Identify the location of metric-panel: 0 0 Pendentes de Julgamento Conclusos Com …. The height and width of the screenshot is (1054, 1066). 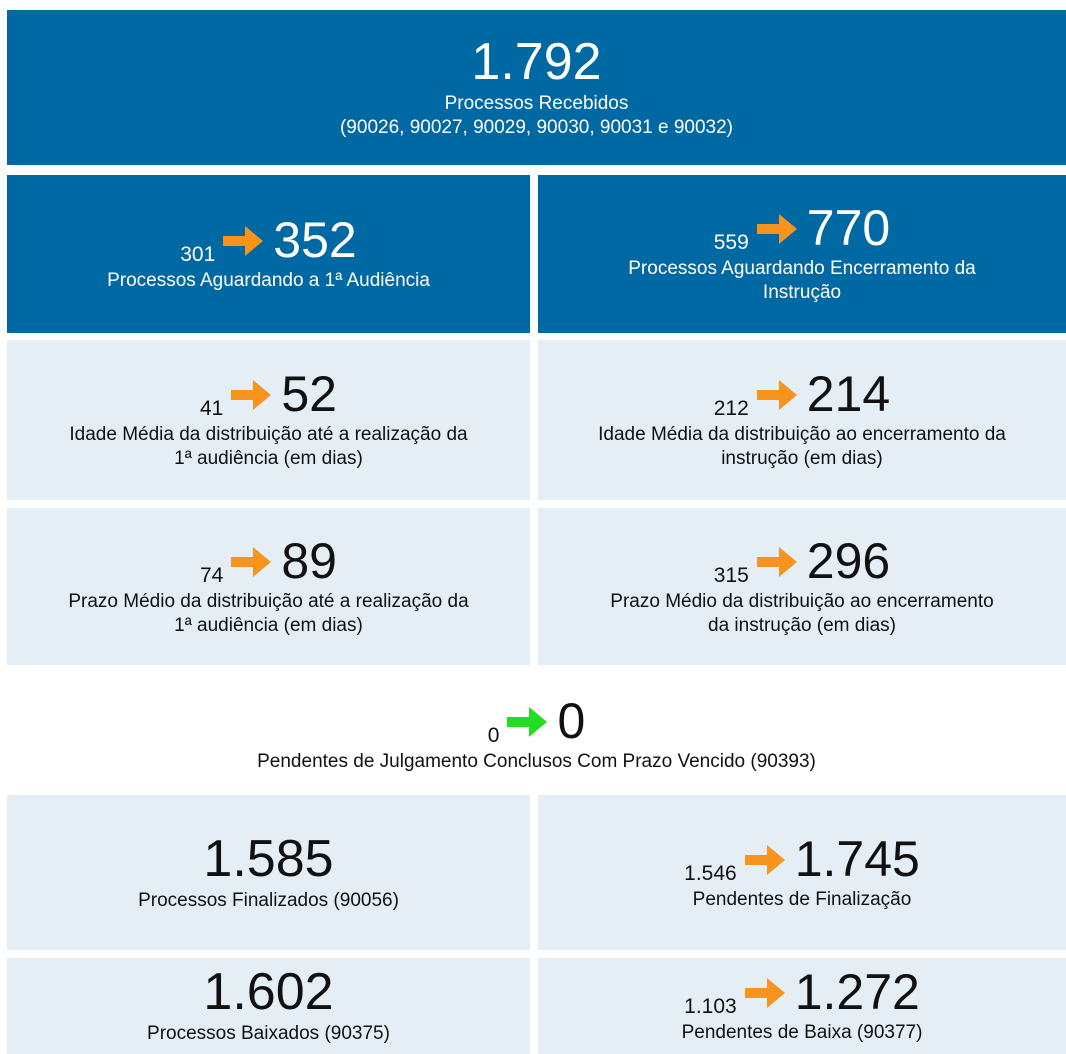
(536, 735).